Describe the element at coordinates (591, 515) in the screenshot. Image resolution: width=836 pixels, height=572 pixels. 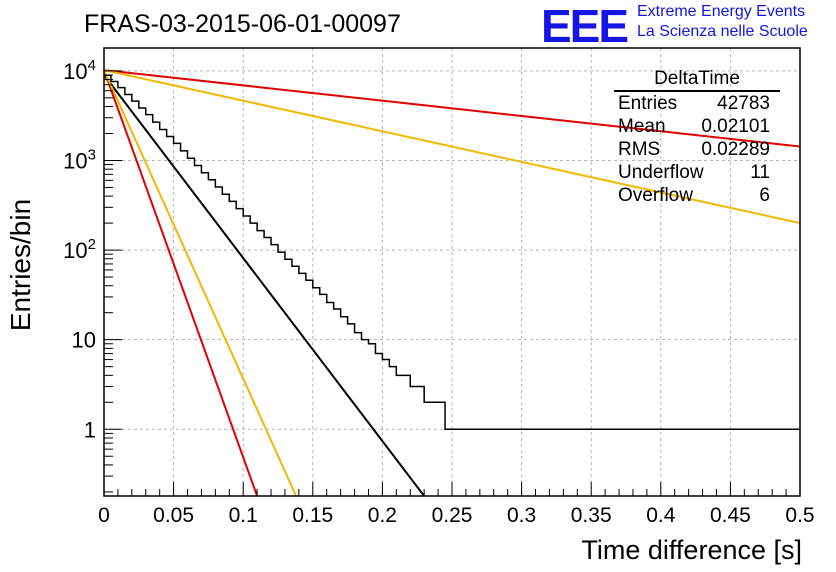
I see `x-tick-label: 0.35` at that location.